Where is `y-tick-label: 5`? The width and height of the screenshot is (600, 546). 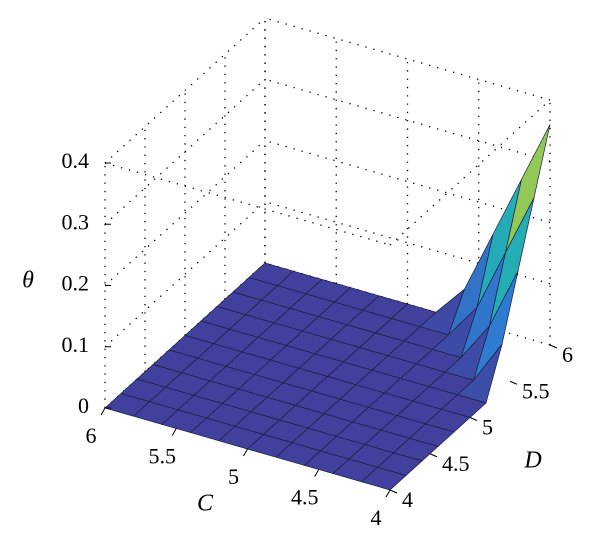
y-tick-label: 5 is located at coordinates (487, 427).